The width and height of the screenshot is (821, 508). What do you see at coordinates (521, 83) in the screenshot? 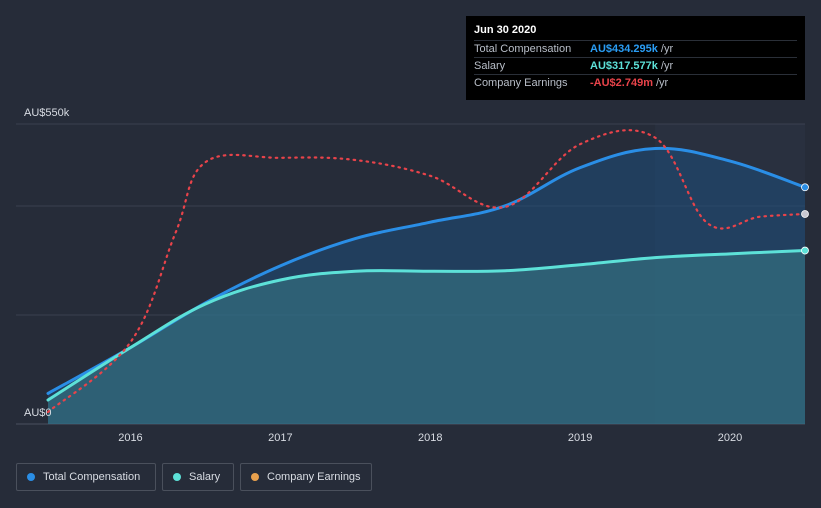
I see `tooltip-label: Company Earnings` at bounding box center [521, 83].